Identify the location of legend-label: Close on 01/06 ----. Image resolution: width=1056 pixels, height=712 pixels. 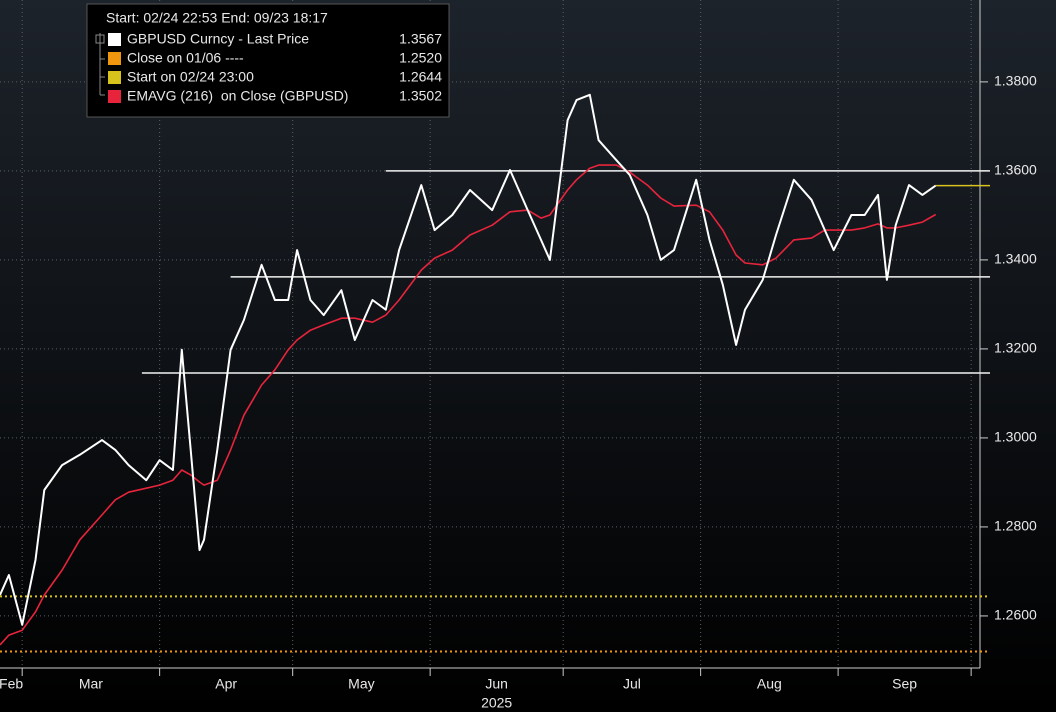
(185, 58).